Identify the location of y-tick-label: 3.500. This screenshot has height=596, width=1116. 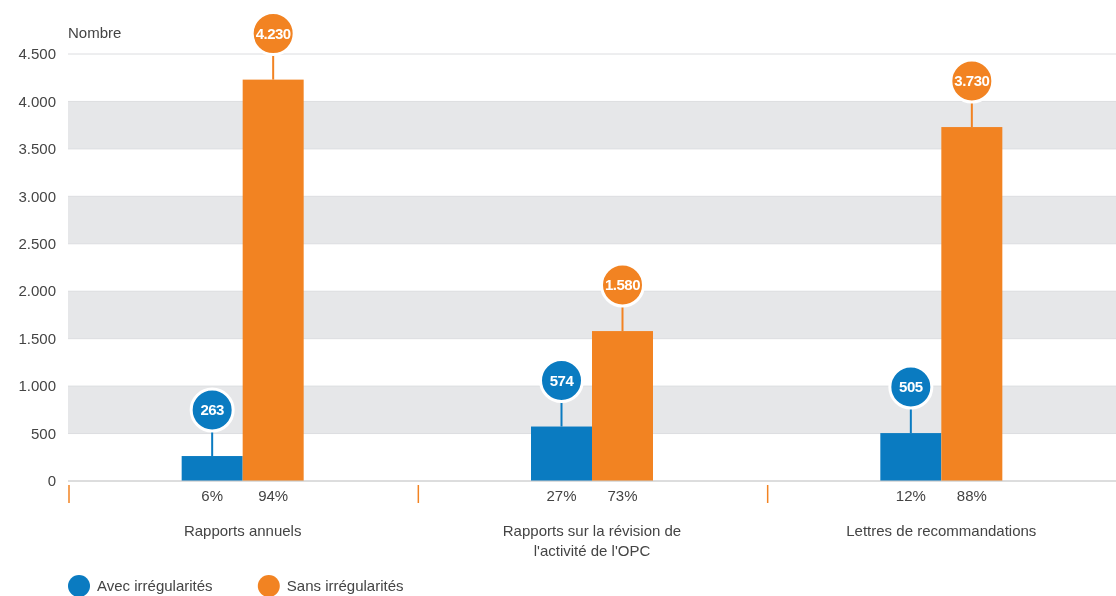
(37, 149).